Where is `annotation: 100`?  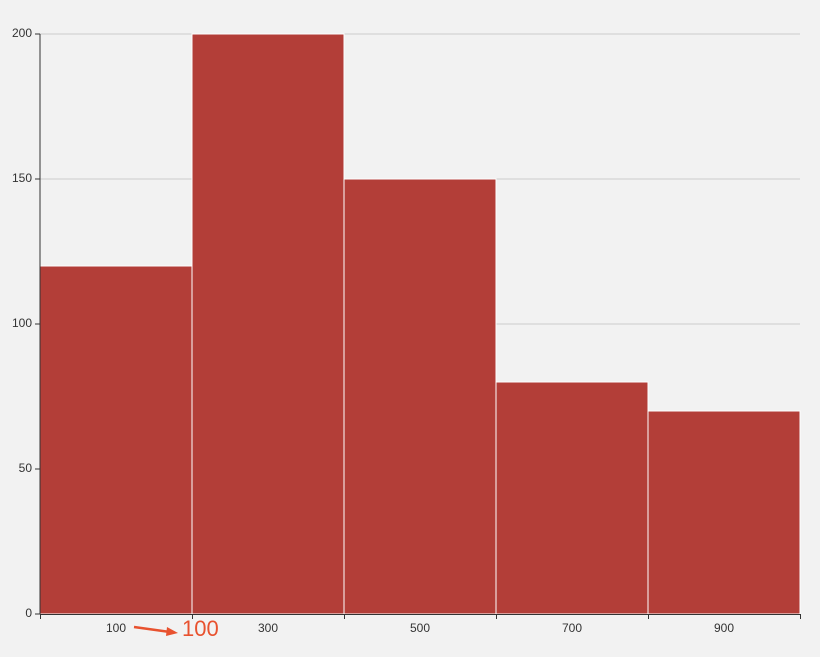
annotation: 100 is located at coordinates (176, 628).